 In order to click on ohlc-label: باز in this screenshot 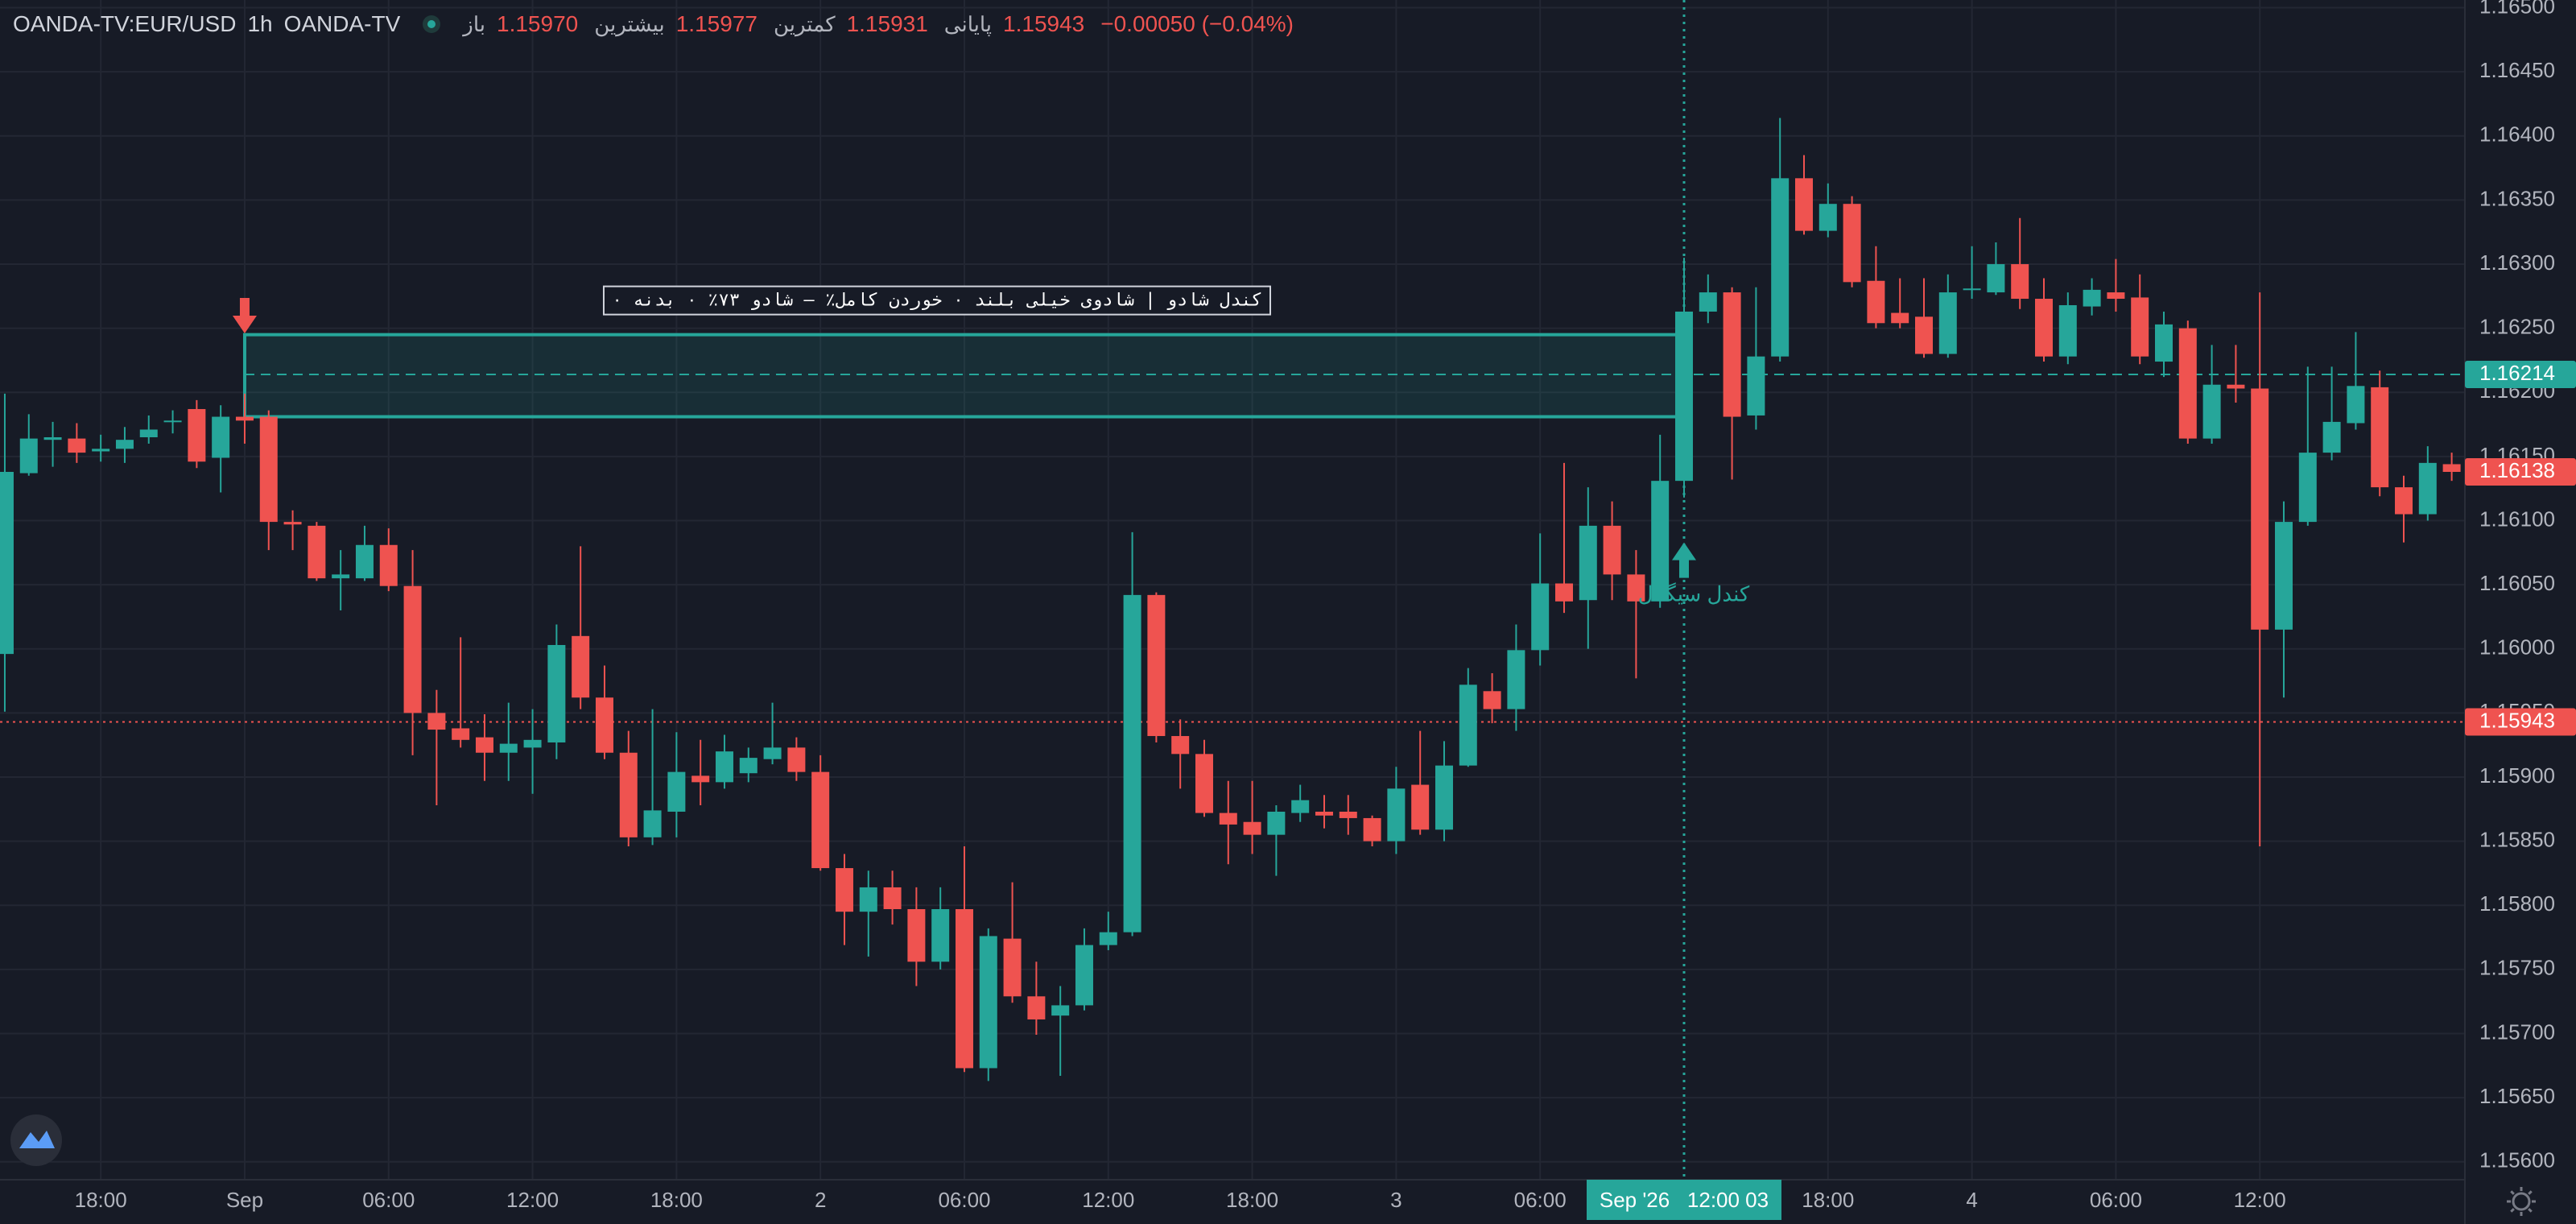, I will do `click(474, 23)`.